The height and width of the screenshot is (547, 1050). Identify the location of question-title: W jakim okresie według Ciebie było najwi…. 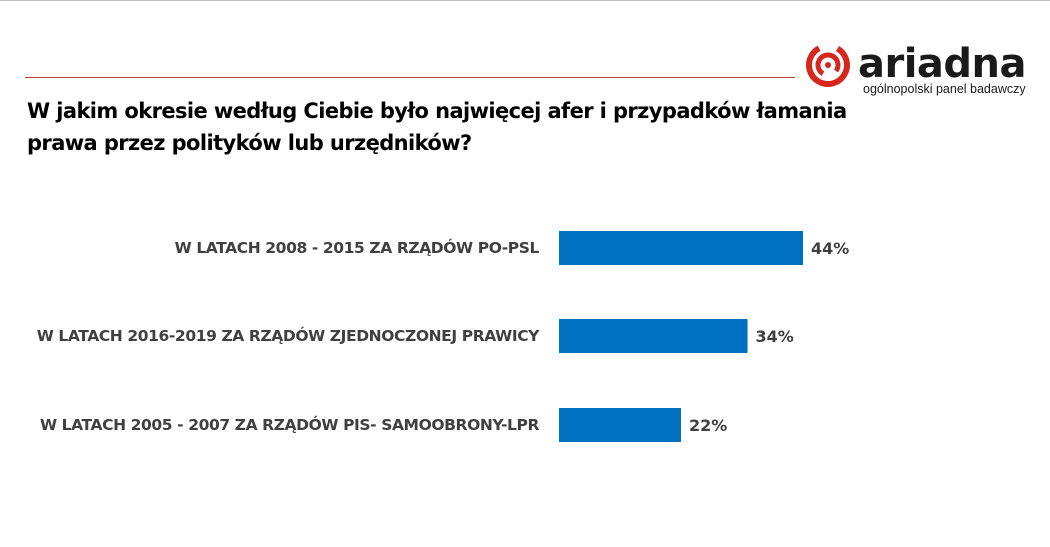
(437, 127).